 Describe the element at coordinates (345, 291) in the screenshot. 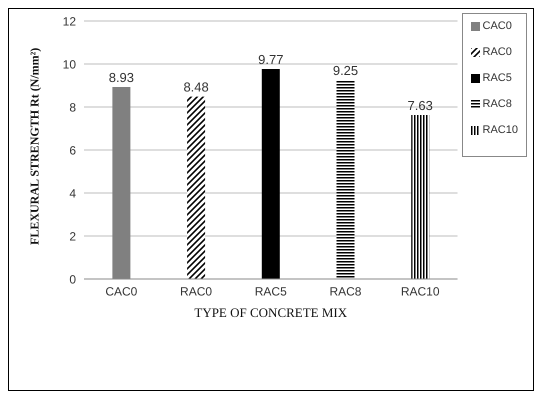

I see `x-tick-label: RAC8` at that location.